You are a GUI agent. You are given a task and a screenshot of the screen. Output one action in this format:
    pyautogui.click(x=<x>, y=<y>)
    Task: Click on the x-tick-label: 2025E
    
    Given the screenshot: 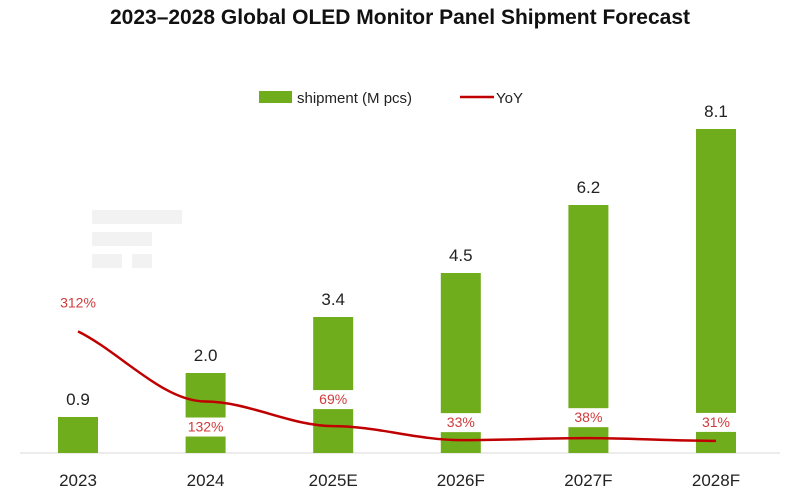 What is the action you would take?
    pyautogui.click(x=333, y=480)
    